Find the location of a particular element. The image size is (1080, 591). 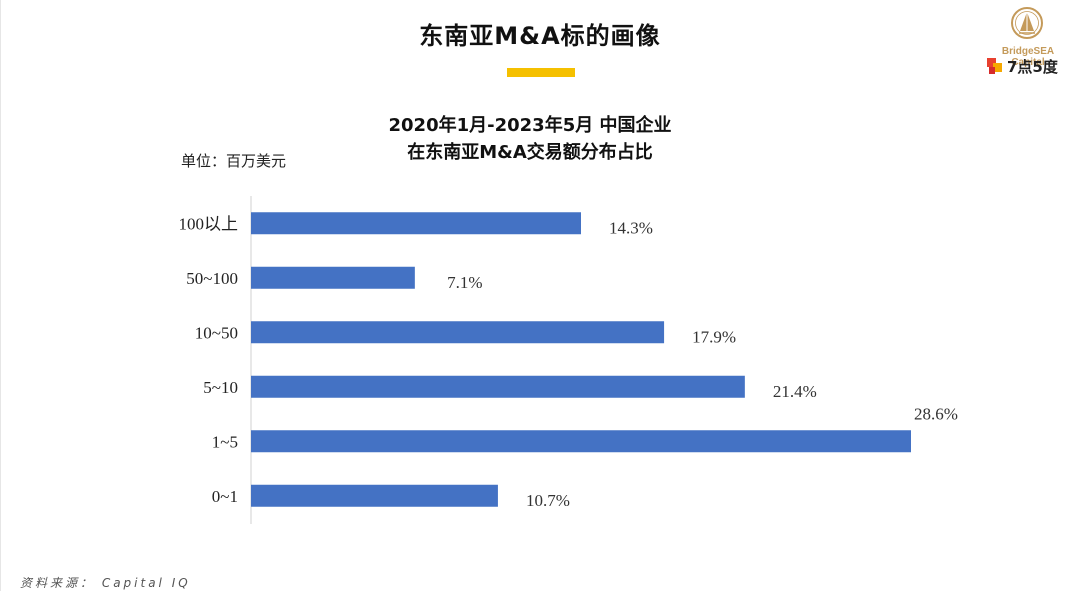

brand-mark-icon is located at coordinates (994, 66).